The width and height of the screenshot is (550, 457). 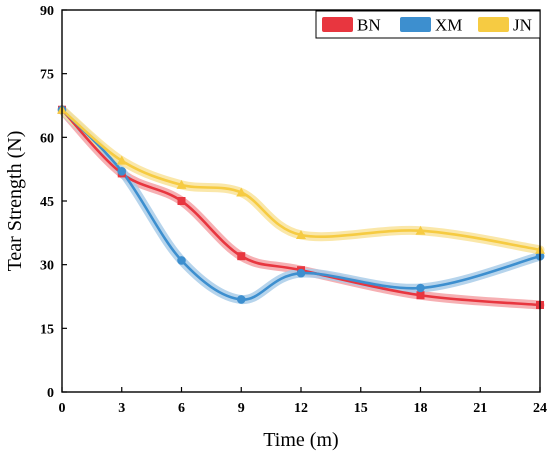 I want to click on x-tick-label: 24, so click(x=540, y=408).